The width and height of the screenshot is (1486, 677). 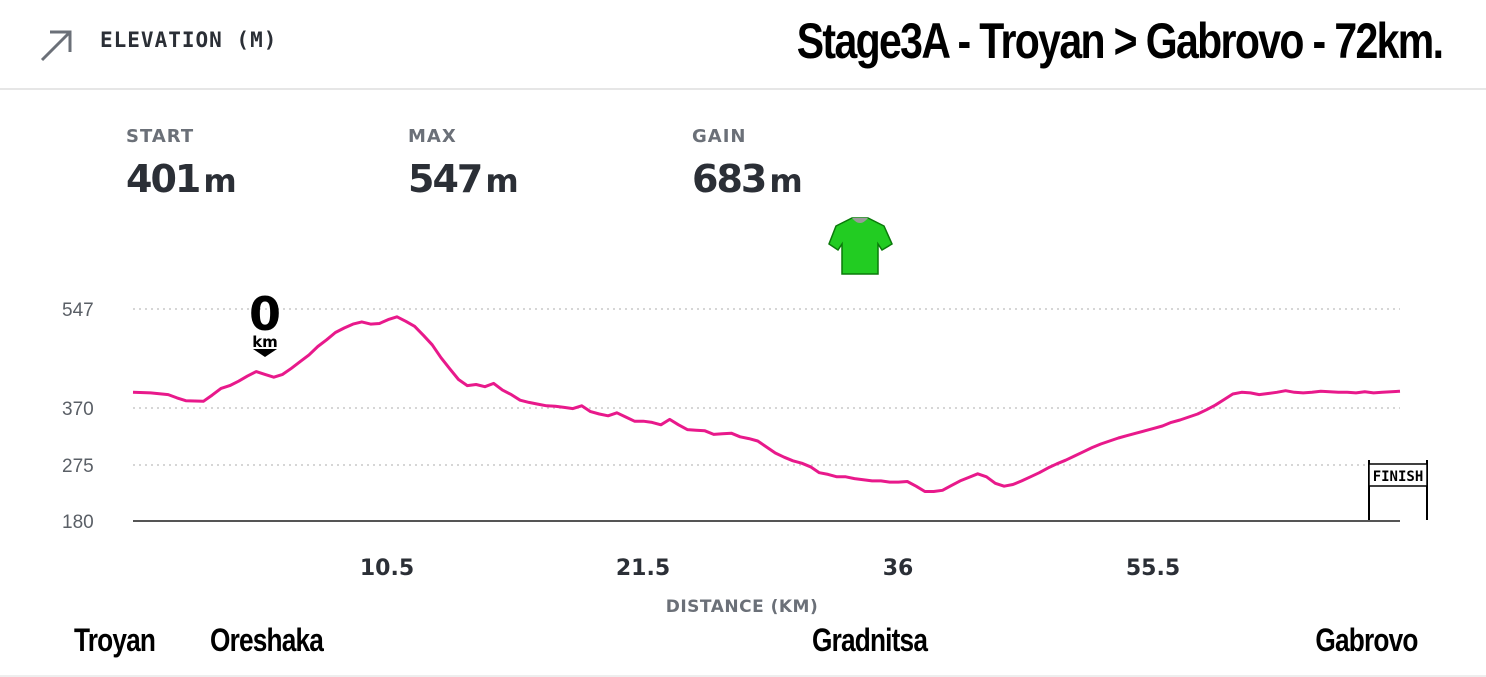 What do you see at coordinates (743, 89) in the screenshot?
I see `header-divider` at bounding box center [743, 89].